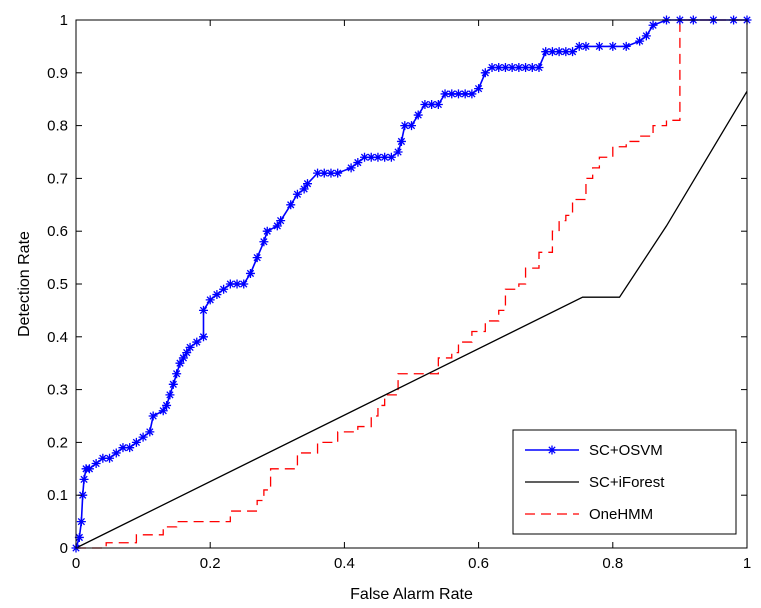 The image size is (761, 608). I want to click on y-tick-label: 0.9, so click(57, 73).